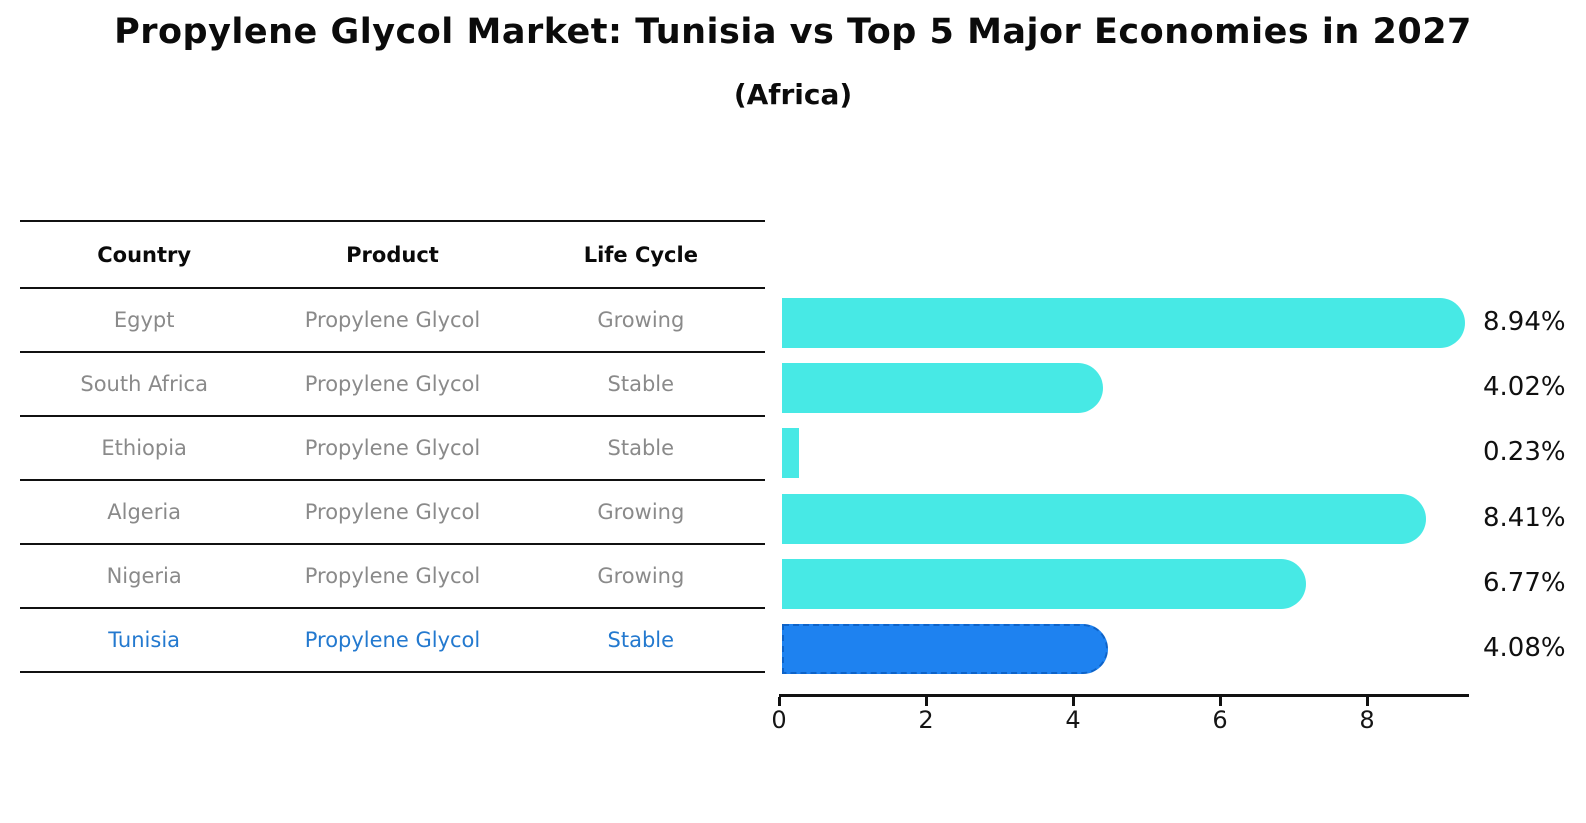  I want to click on cell-country: Nigeria, so click(144, 576).